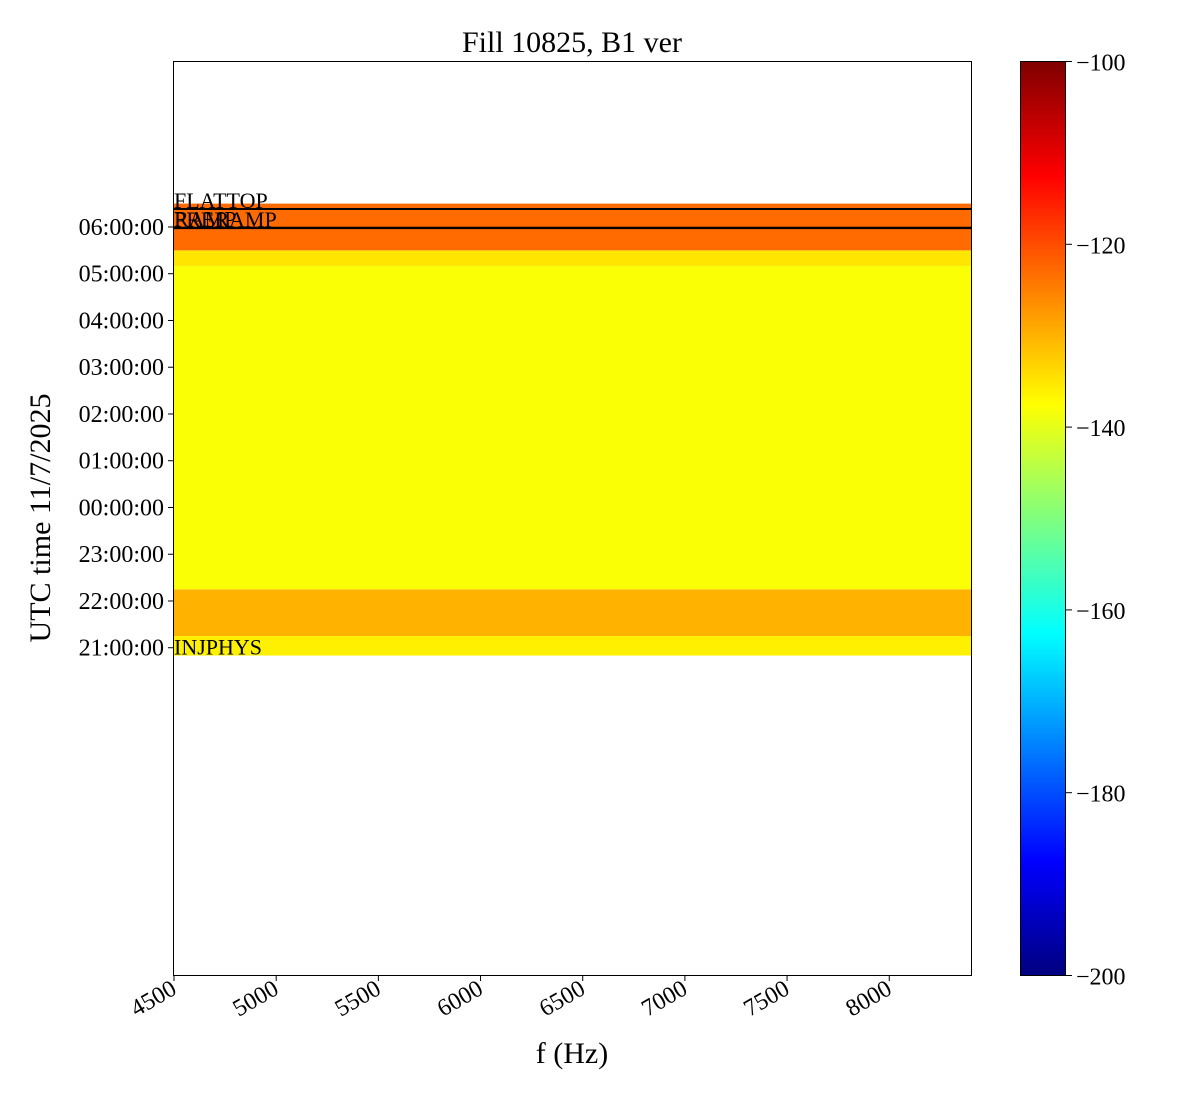 The height and width of the screenshot is (1100, 1200). I want to click on phase-label-flattop: FLATTOP, so click(221, 200).